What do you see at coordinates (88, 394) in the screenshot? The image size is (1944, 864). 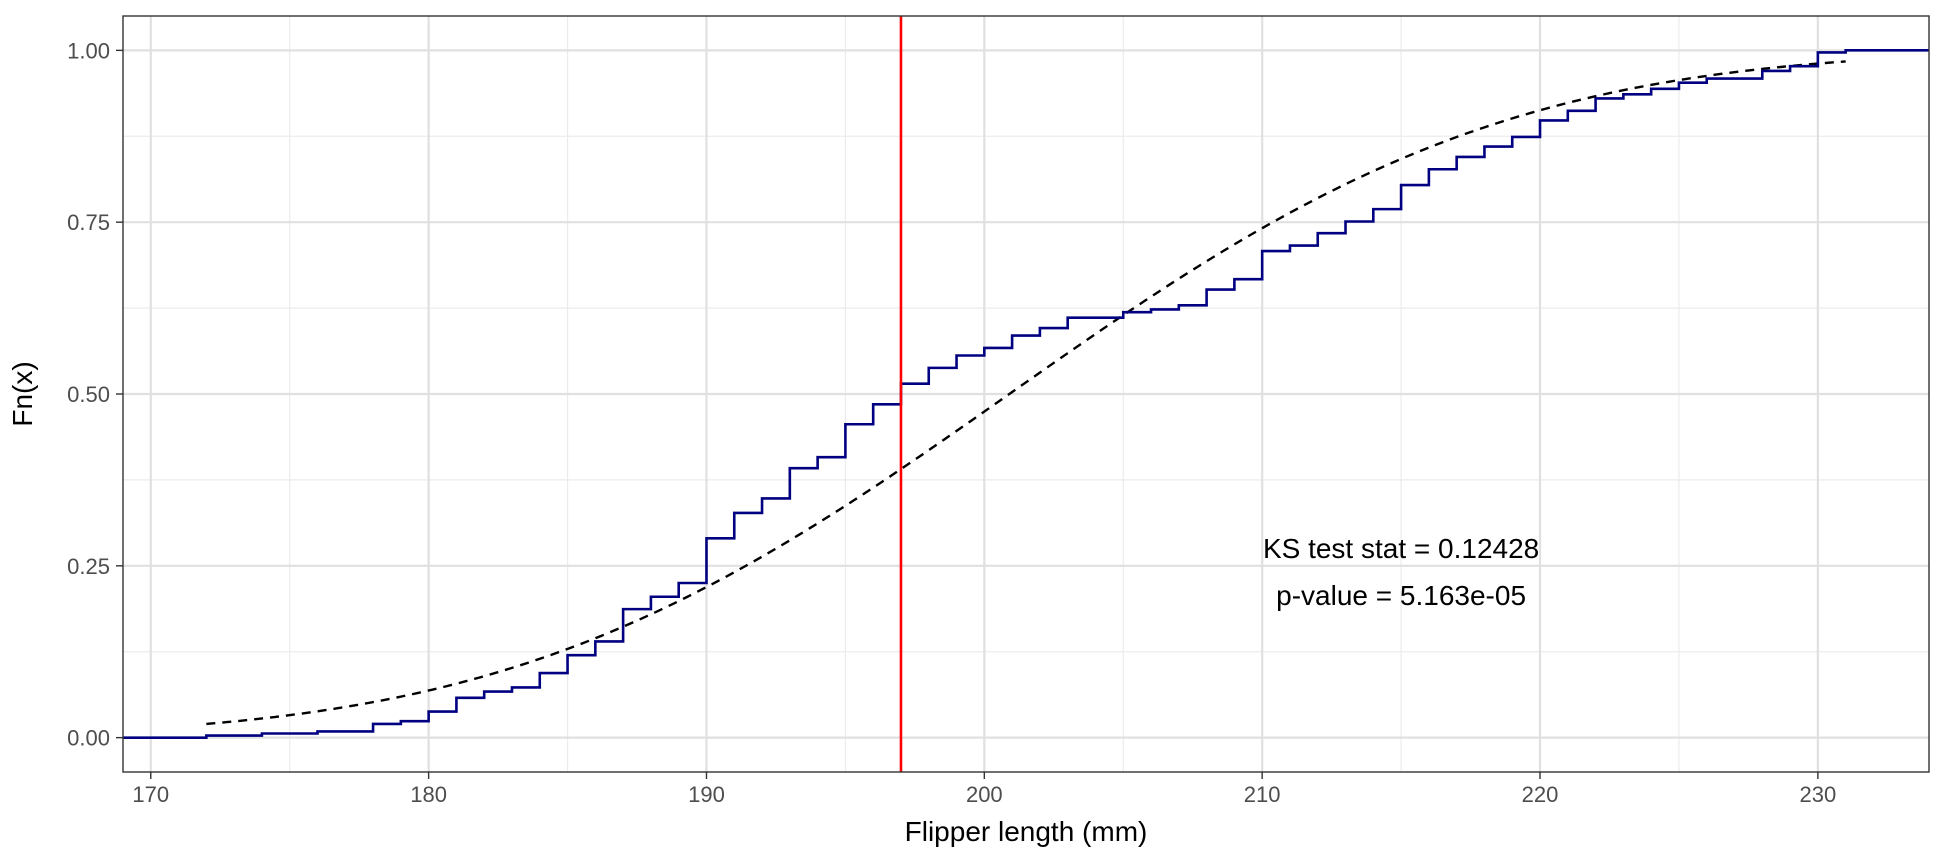 I see `y-tick-label: 0.50` at bounding box center [88, 394].